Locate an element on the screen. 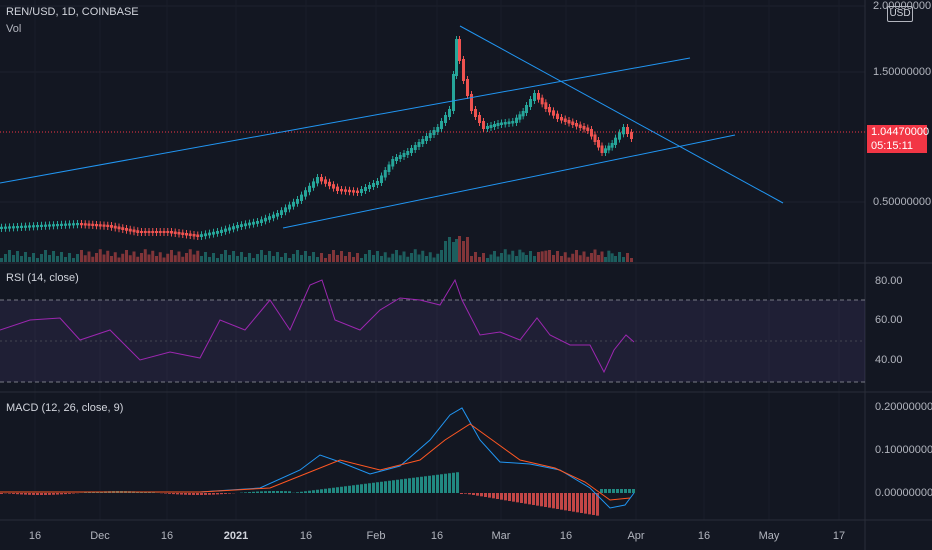 The width and height of the screenshot is (932, 550). rsi-line is located at coordinates (317, 326).